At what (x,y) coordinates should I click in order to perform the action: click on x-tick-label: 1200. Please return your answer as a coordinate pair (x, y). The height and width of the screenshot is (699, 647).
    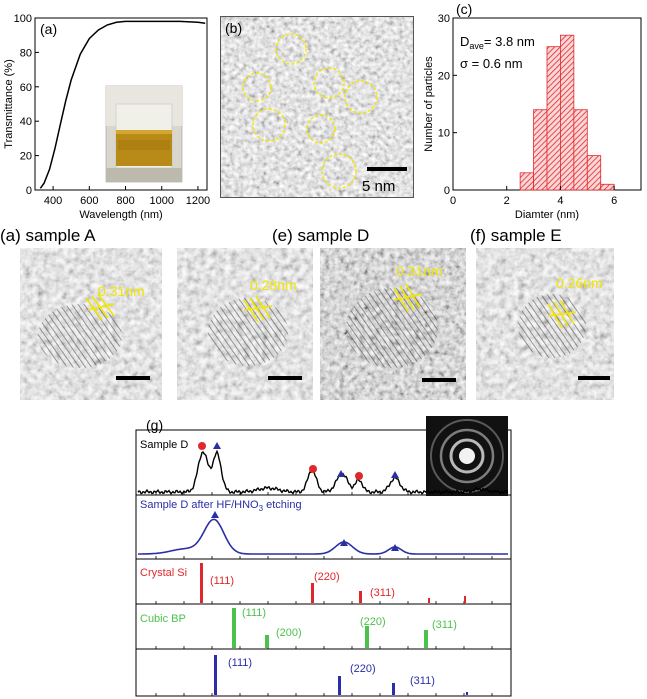
    Looking at the image, I should click on (198, 201).